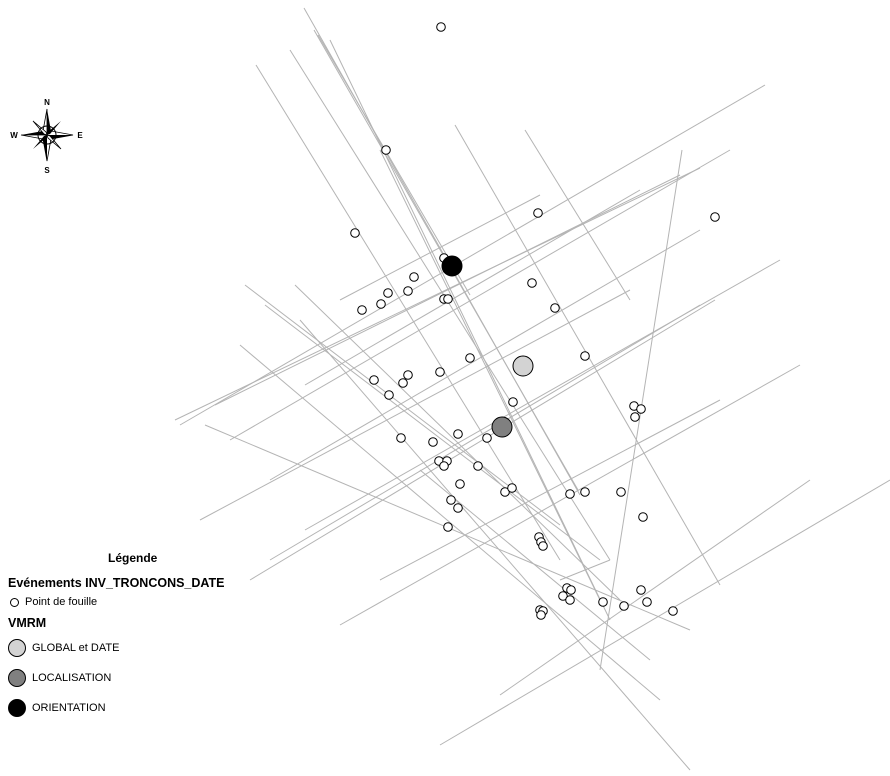 This screenshot has width=890, height=776. What do you see at coordinates (14, 602) in the screenshot?
I see `point-fouille-icon` at bounding box center [14, 602].